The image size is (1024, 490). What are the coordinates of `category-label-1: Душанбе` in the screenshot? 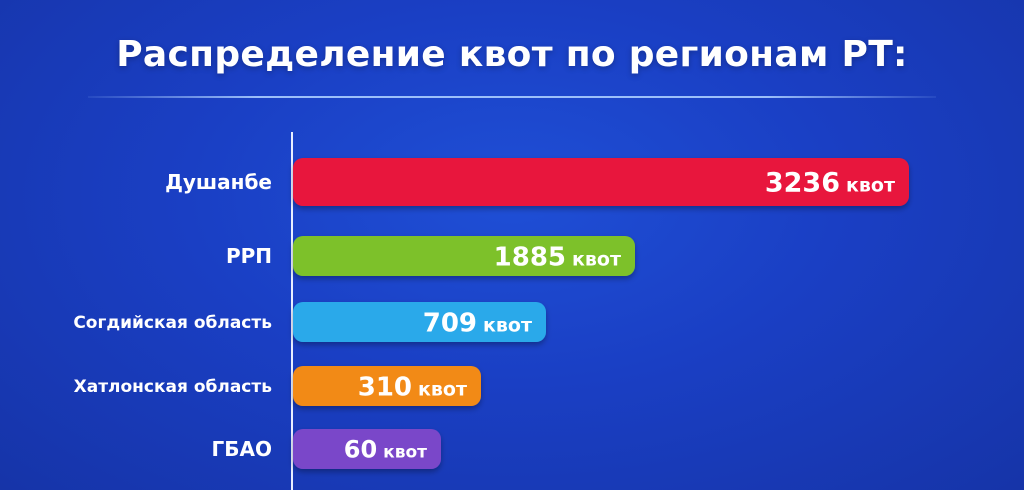 It's located at (218, 182).